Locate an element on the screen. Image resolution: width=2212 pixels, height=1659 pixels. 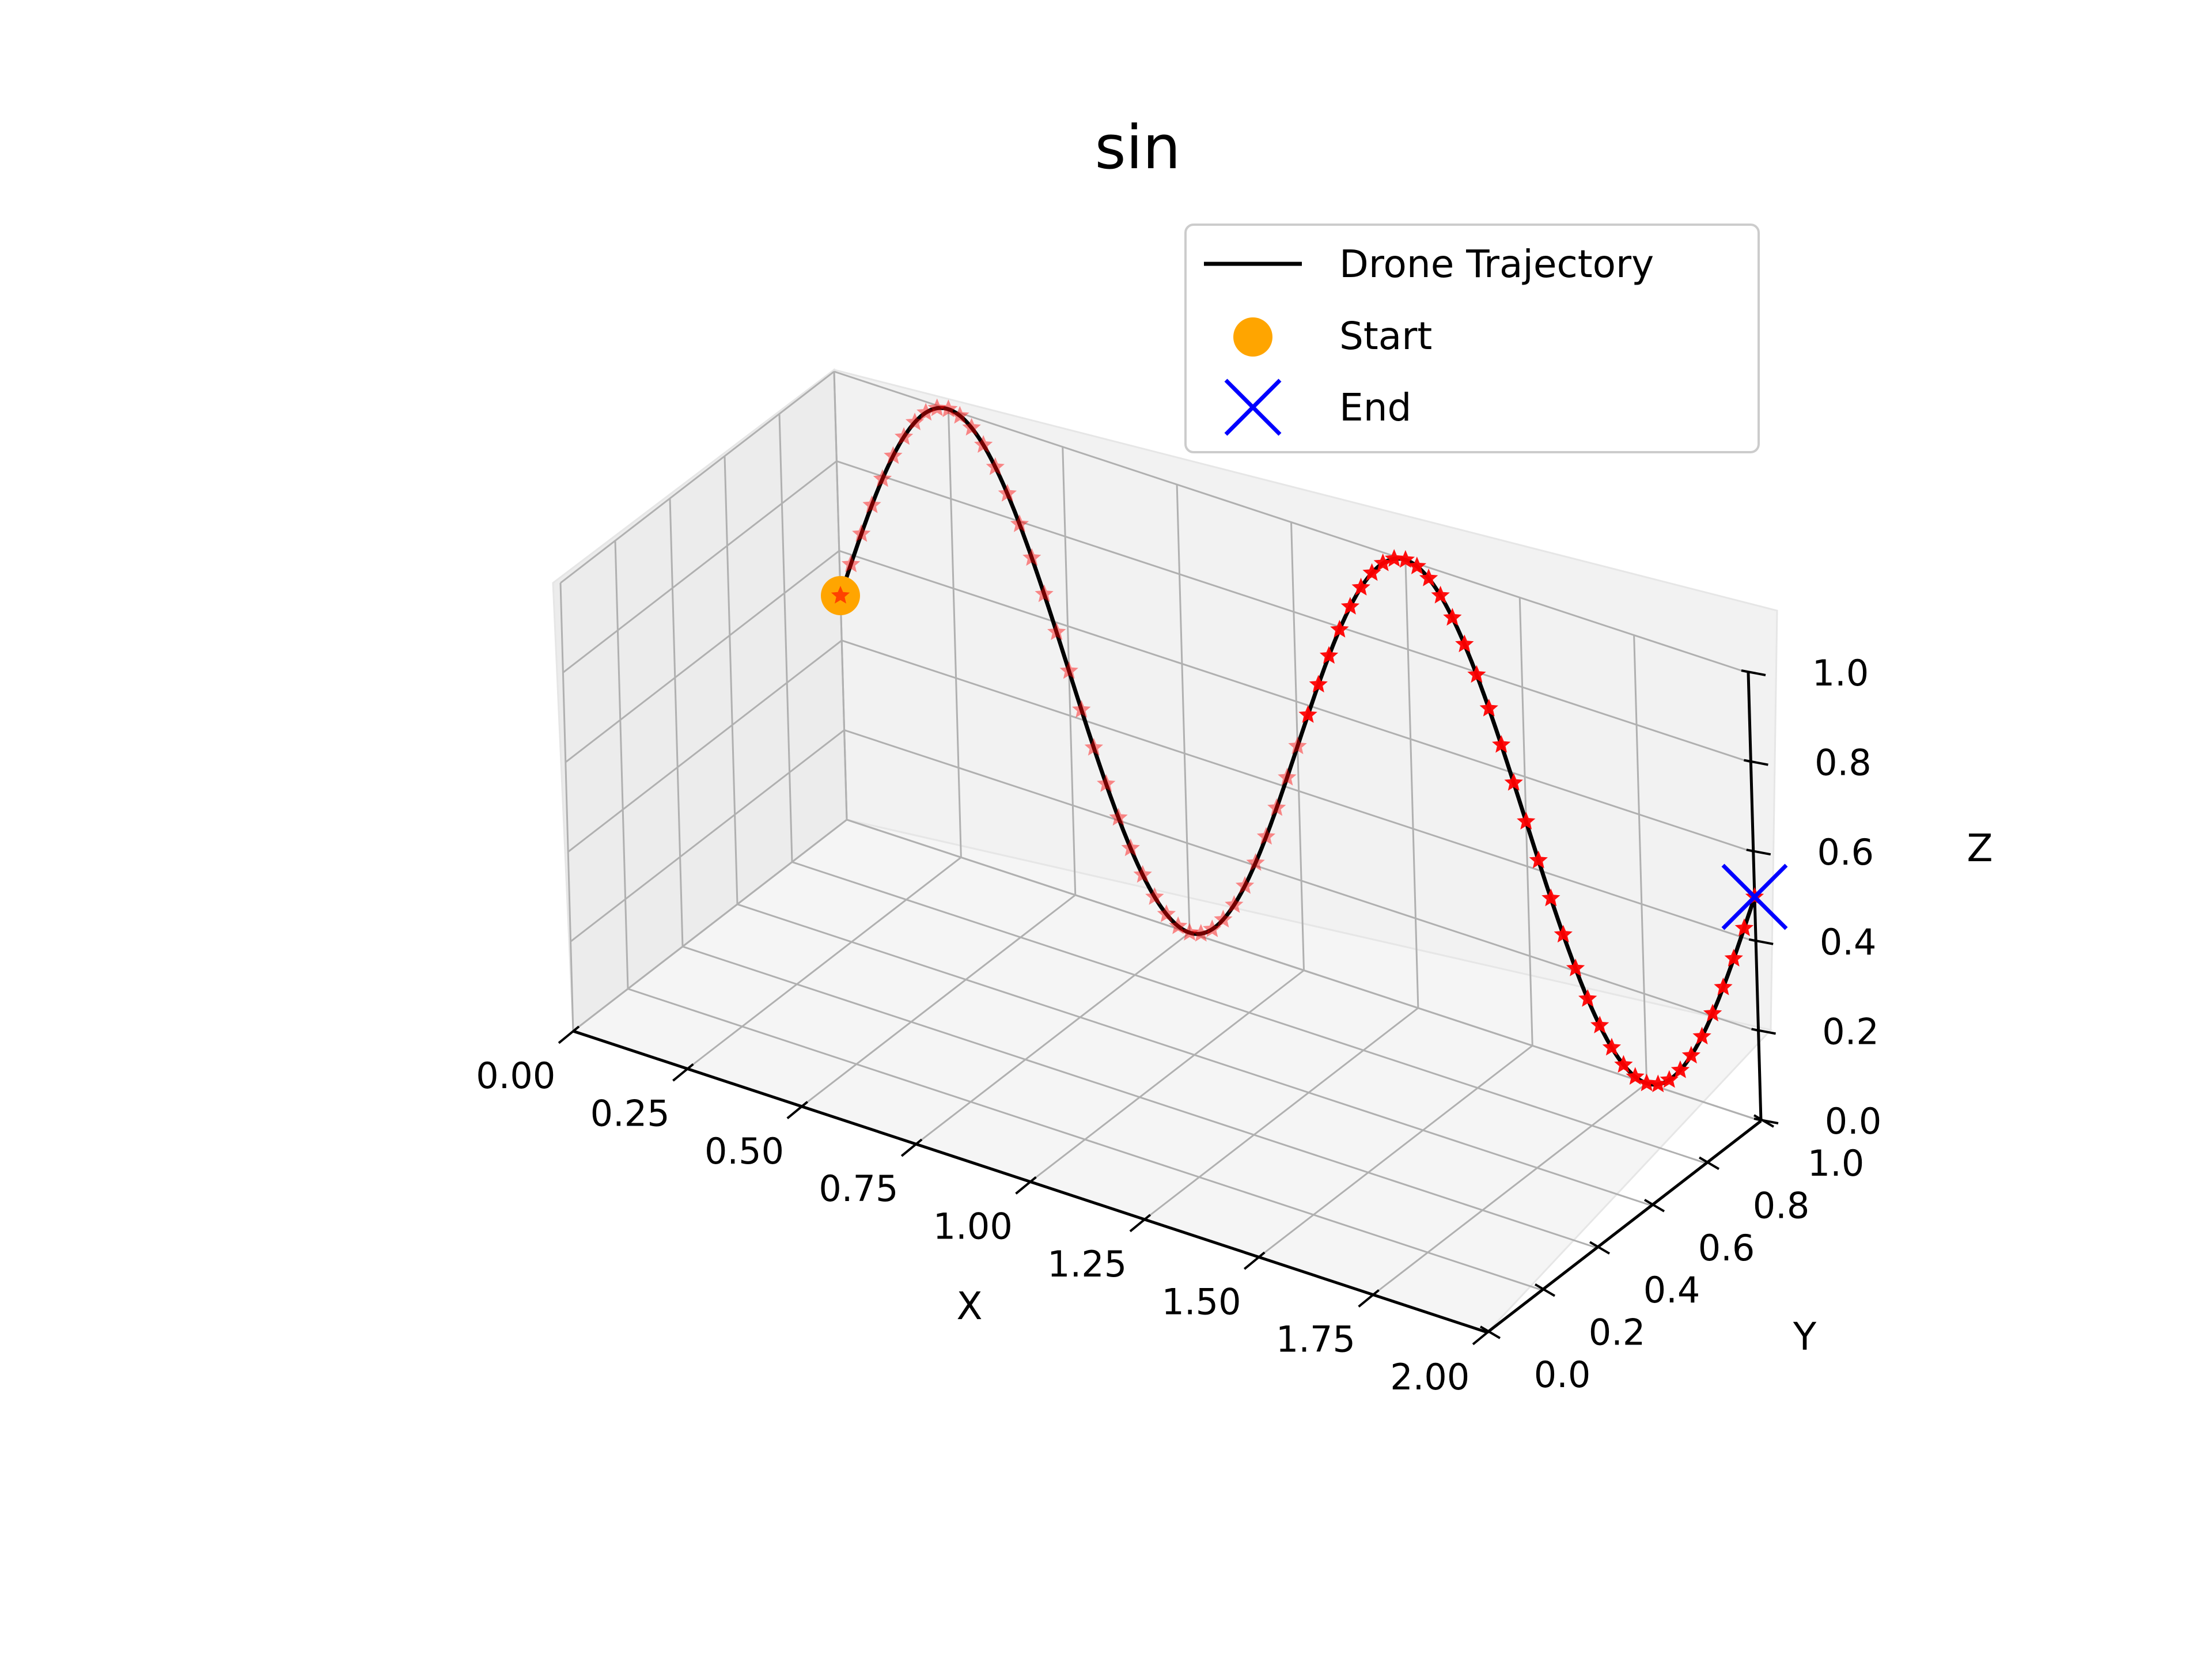
x-tick-label: 1.75 is located at coordinates (1315, 1340).